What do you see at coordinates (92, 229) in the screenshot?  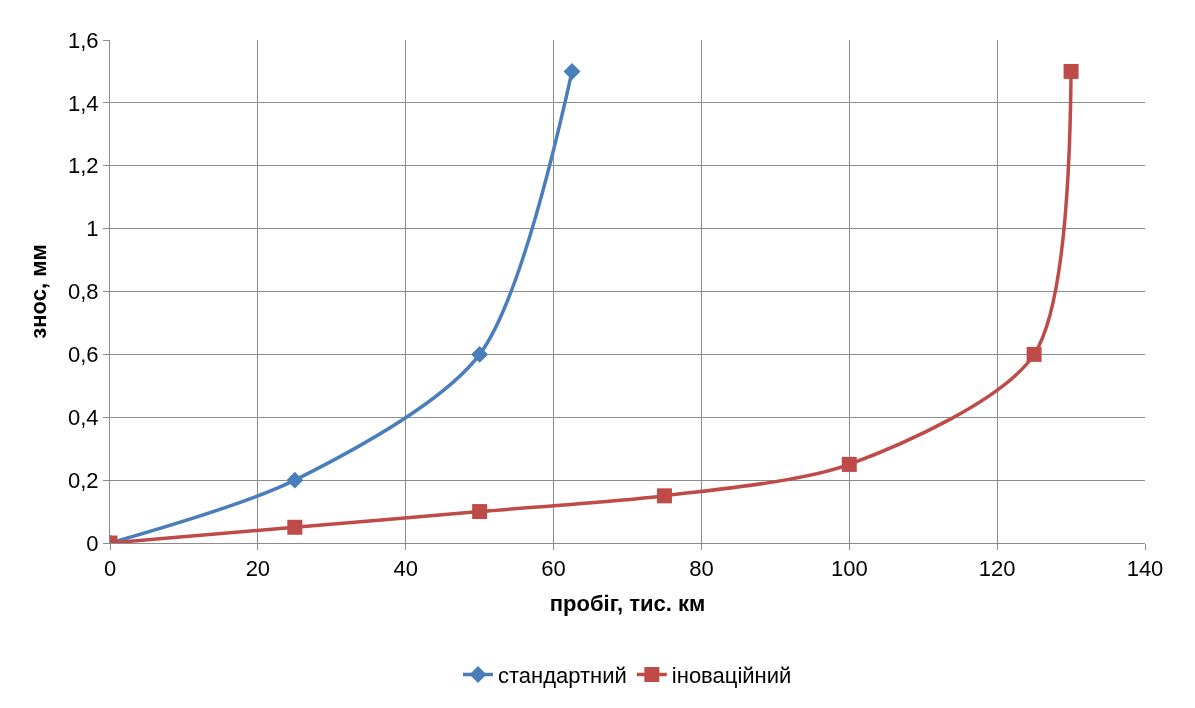 I see `y-tick-label: 1` at bounding box center [92, 229].